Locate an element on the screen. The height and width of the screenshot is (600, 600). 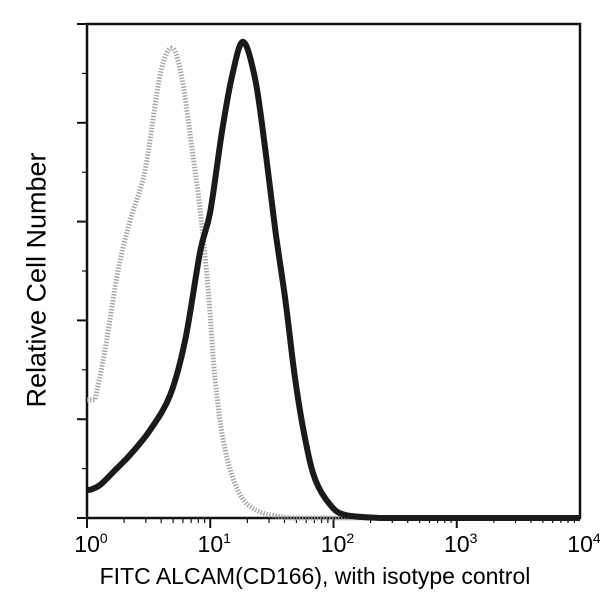
x-axis-label: FITC ALCAM(CD166), with isotype control is located at coordinates (315, 576).